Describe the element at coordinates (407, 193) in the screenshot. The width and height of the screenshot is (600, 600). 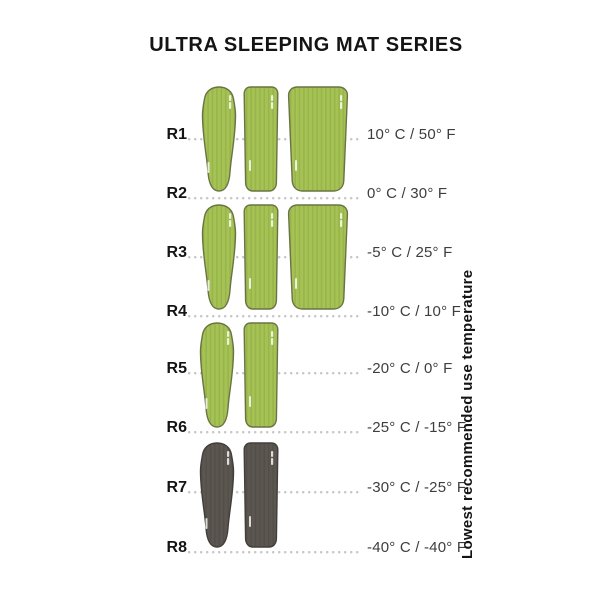
I see `temperature-label: 0° C / 30° F` at that location.